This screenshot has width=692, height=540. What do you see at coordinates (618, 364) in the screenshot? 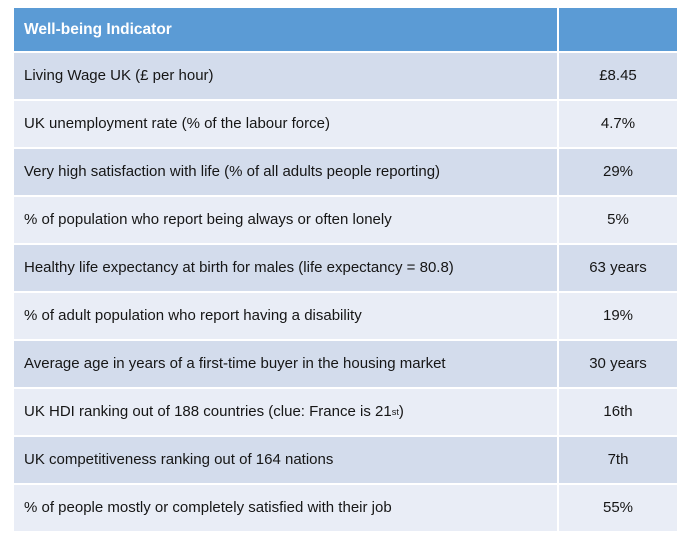
I see `value-cell: 30 years` at bounding box center [618, 364].